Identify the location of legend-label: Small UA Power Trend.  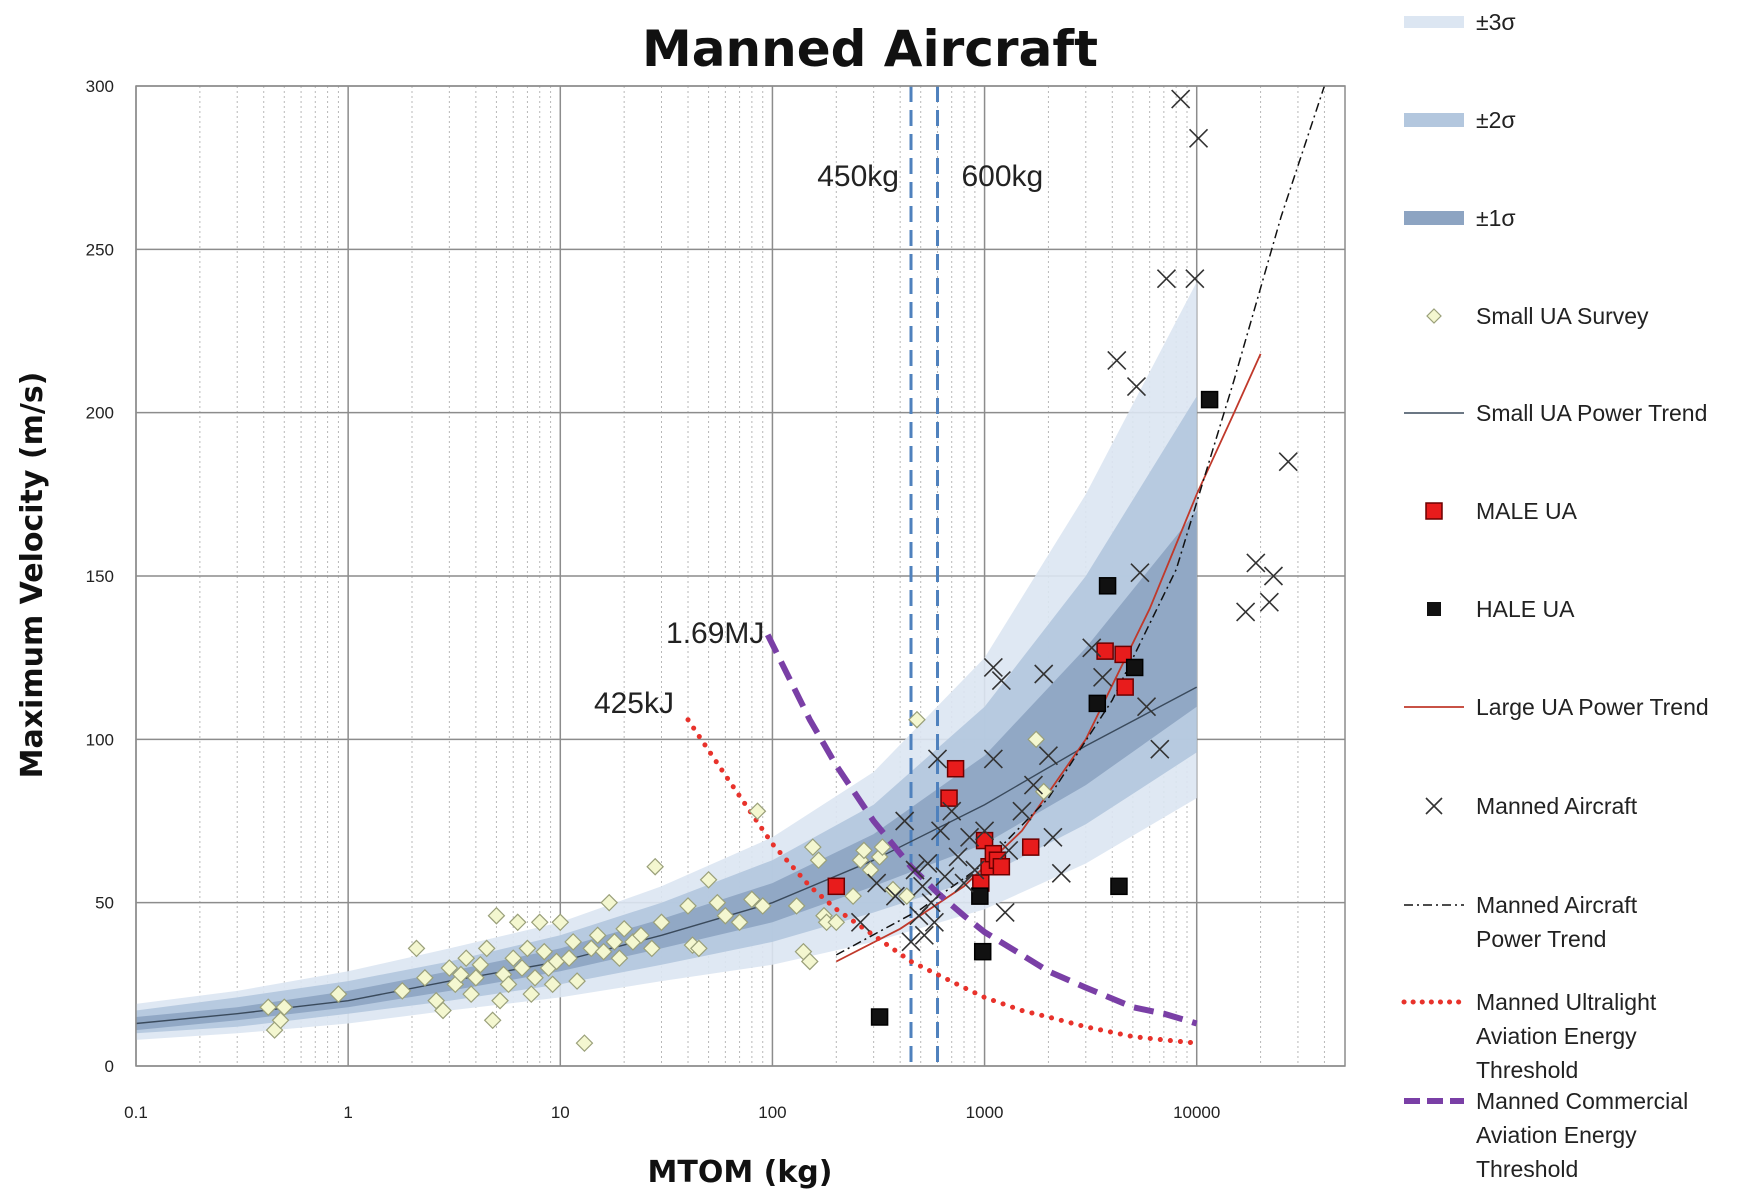
(1591, 413).